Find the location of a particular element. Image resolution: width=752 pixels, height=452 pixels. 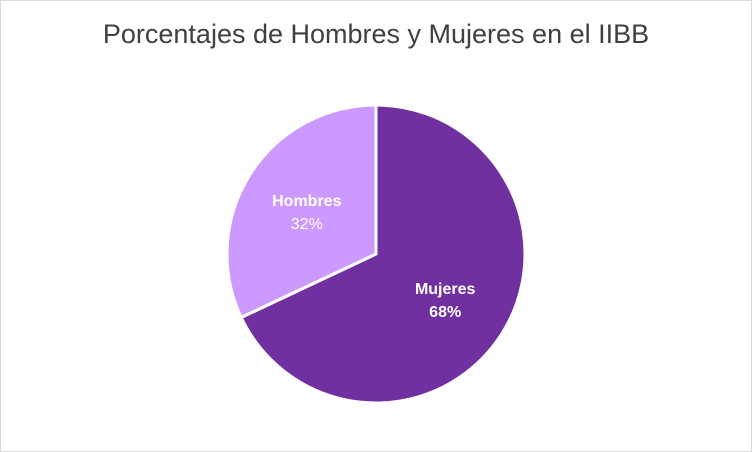

slice-label-mujeres: Mujeres 68% is located at coordinates (445, 301).